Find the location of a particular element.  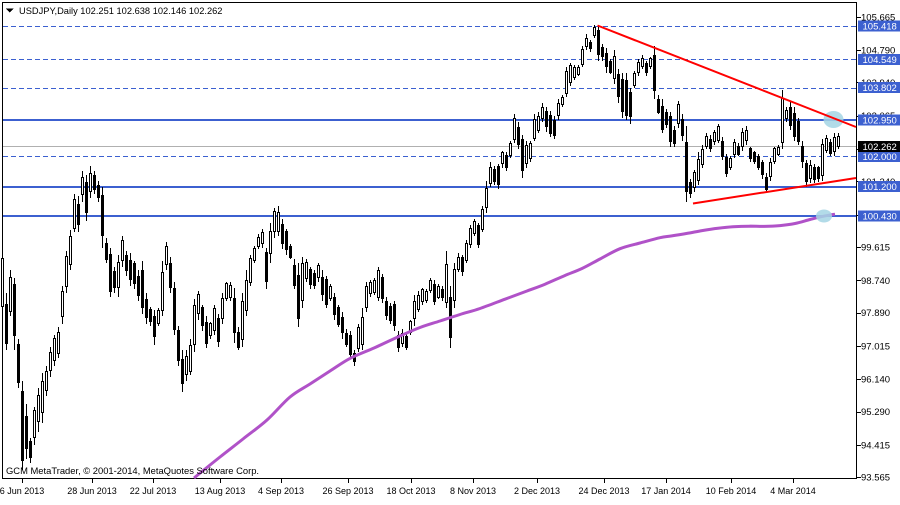

svg-text: 22 Jul 2013 is located at coordinates (153, 491).